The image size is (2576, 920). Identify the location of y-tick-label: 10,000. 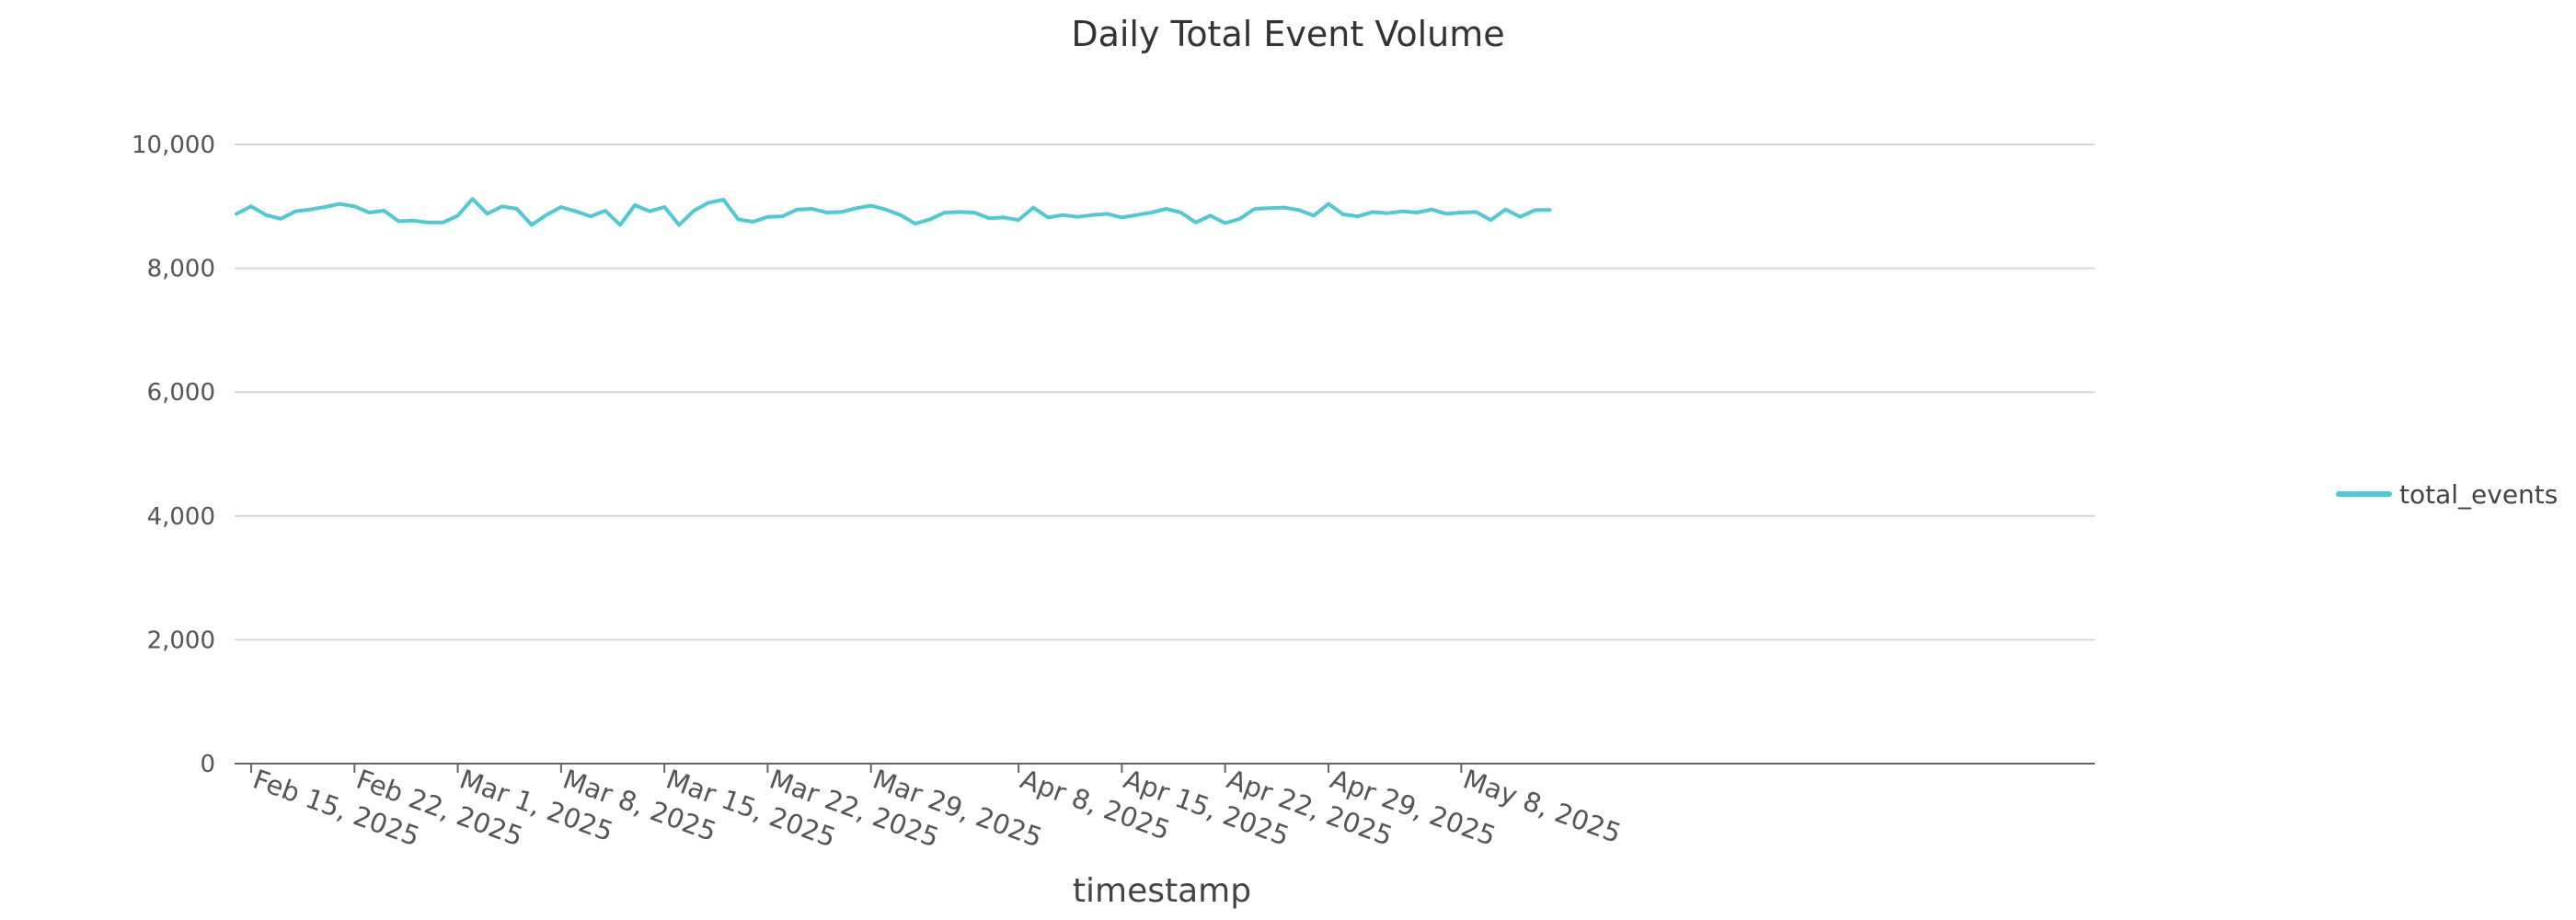
(173, 145).